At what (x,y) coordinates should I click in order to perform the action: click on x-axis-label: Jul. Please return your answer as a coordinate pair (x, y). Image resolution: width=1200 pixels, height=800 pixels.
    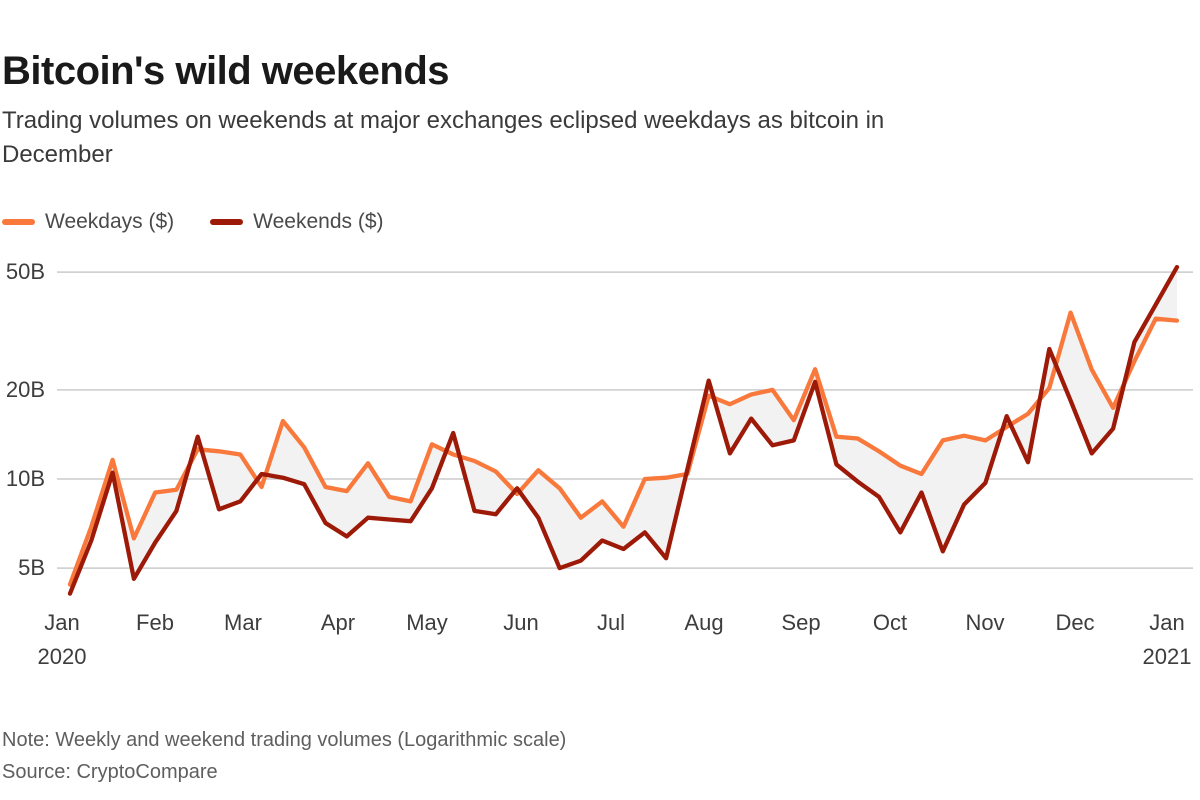
    Looking at the image, I should click on (611, 622).